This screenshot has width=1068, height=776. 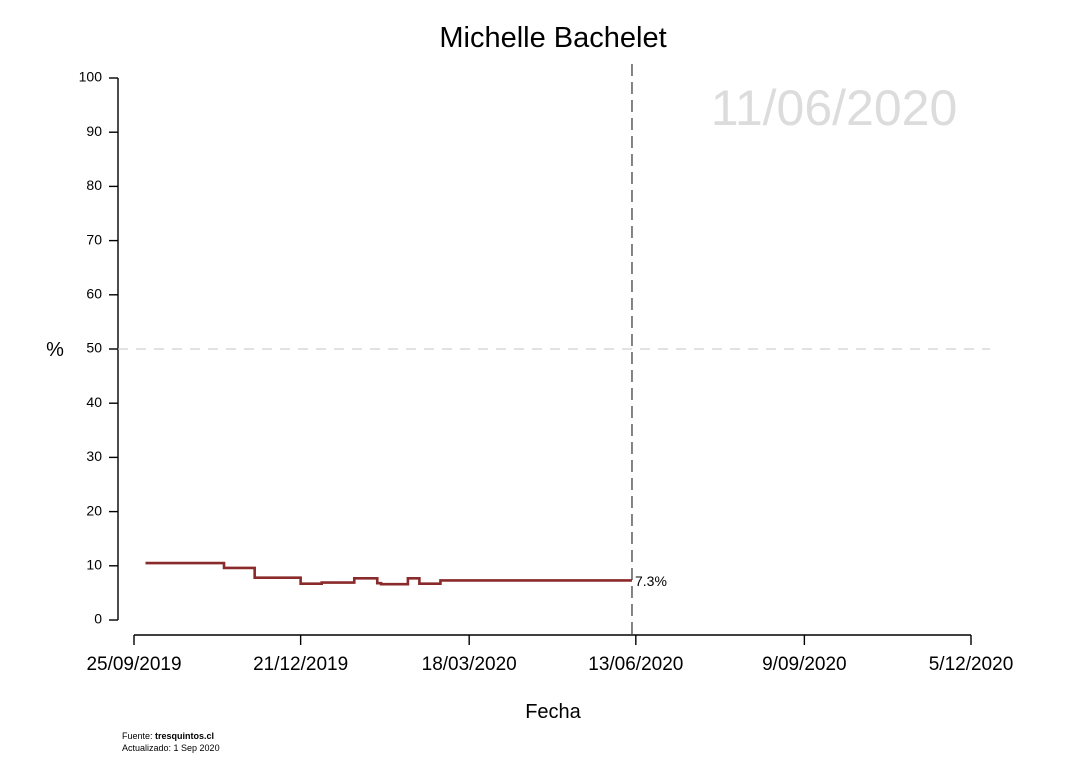 What do you see at coordinates (804, 664) in the screenshot?
I see `x-tick-label: 9/09/2020` at bounding box center [804, 664].